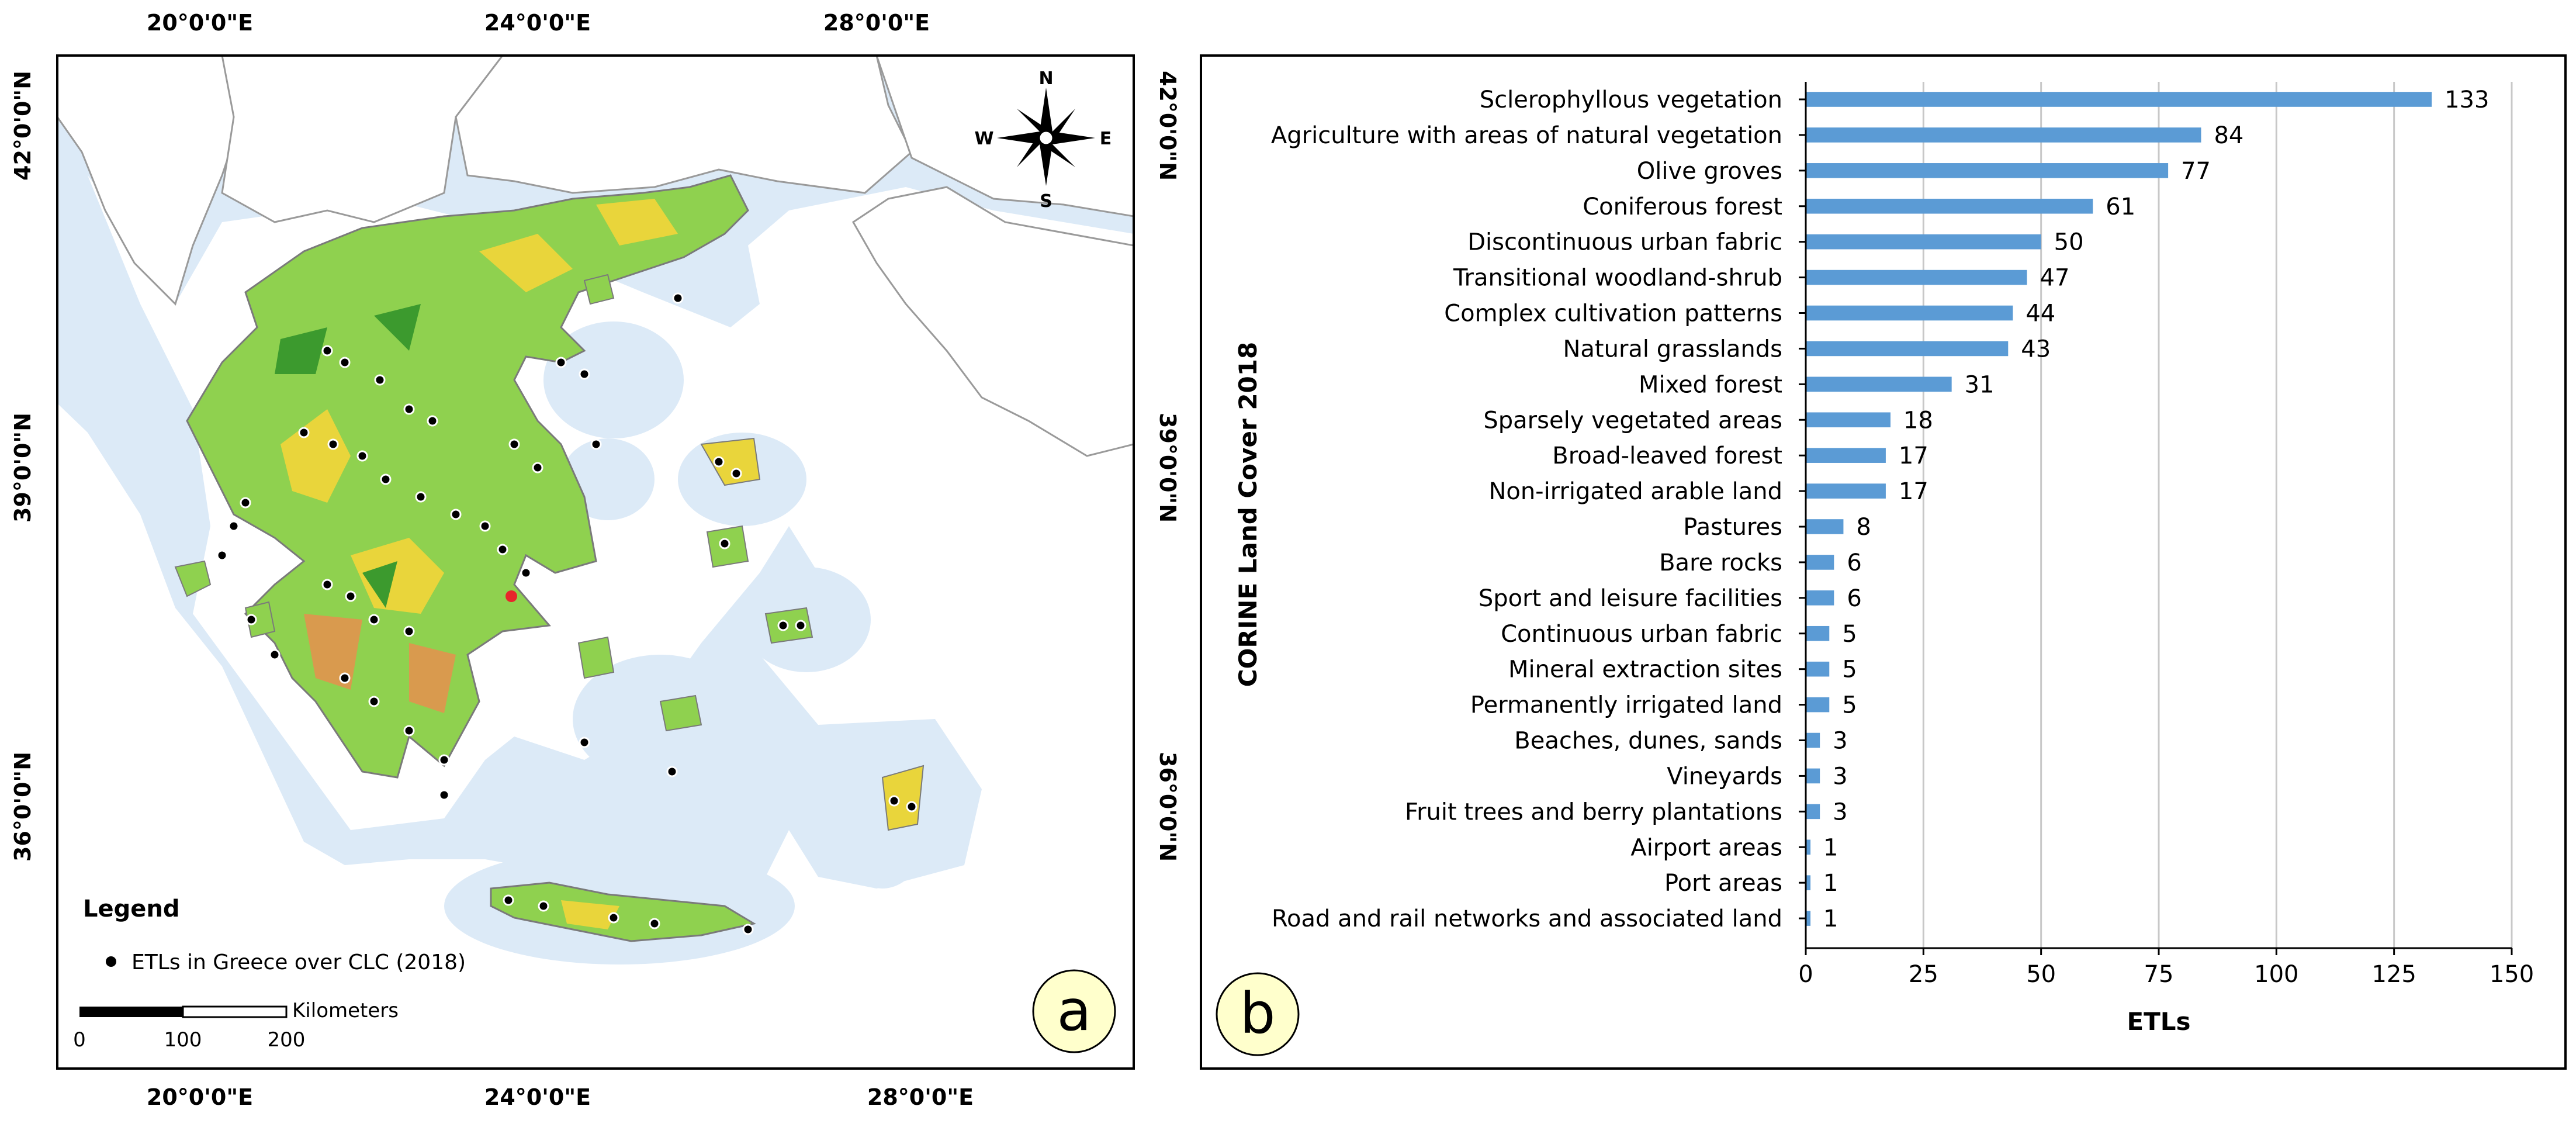 The height and width of the screenshot is (1127, 2576). I want to click on lon-label-bottom-24e: 24°0'0"E, so click(537, 1097).